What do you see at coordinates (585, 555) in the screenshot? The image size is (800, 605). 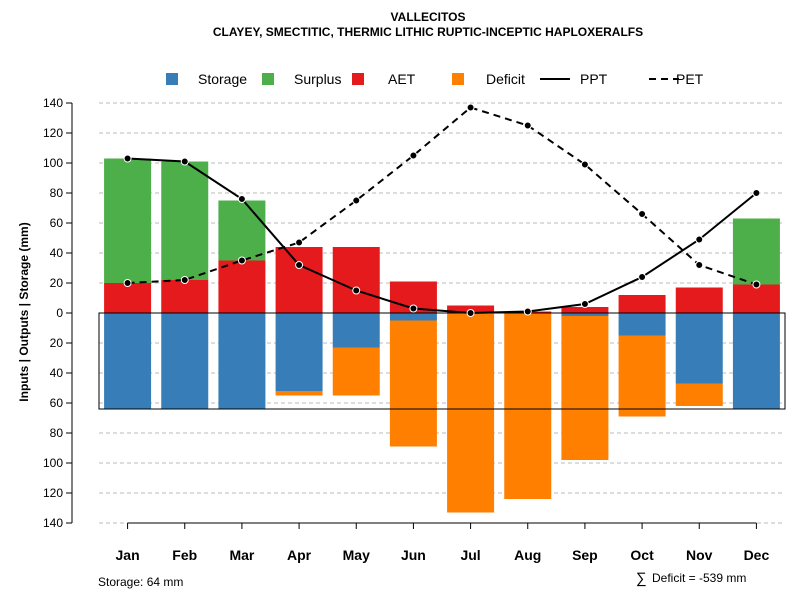 I see `x-tick-label: Sep` at bounding box center [585, 555].